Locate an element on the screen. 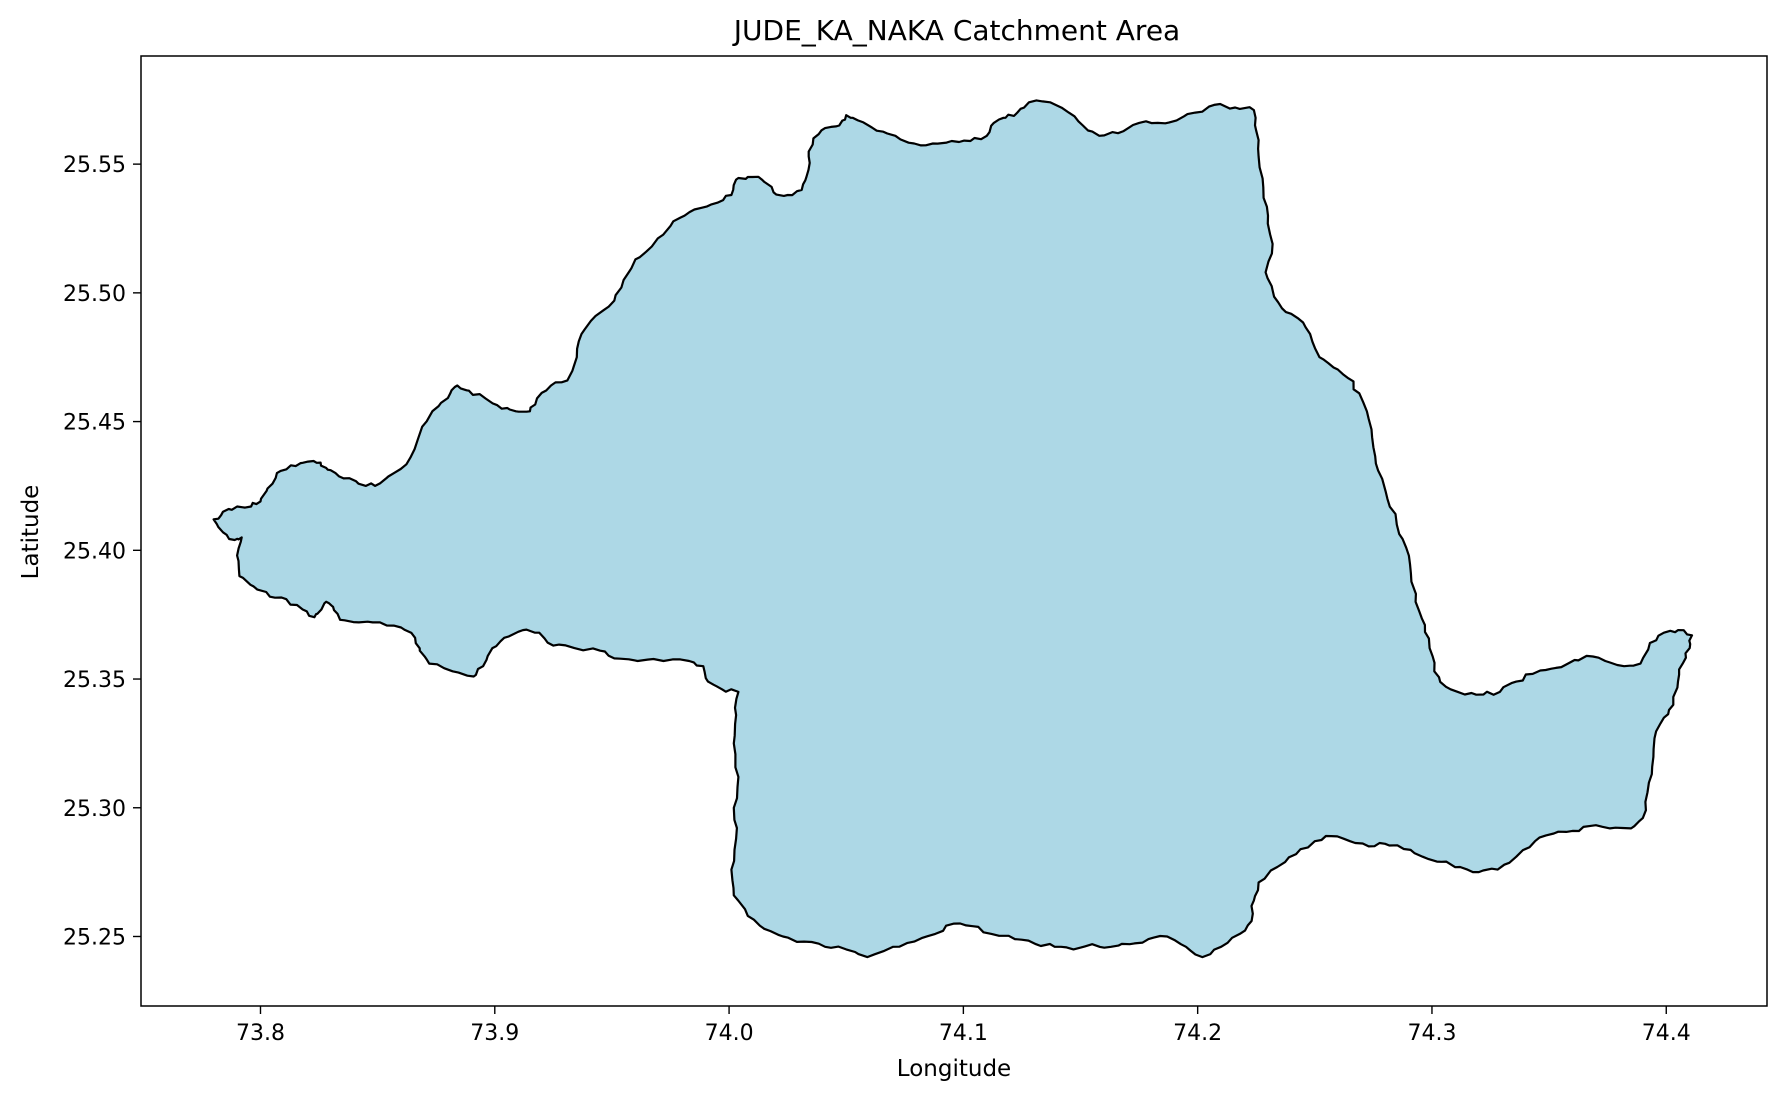 Image resolution: width=1781 pixels, height=1098 pixels. x-axis-ticks: 73.8 73.9 74.0 74.1 74.2 74.3 74.4 is located at coordinates (963, 1026).